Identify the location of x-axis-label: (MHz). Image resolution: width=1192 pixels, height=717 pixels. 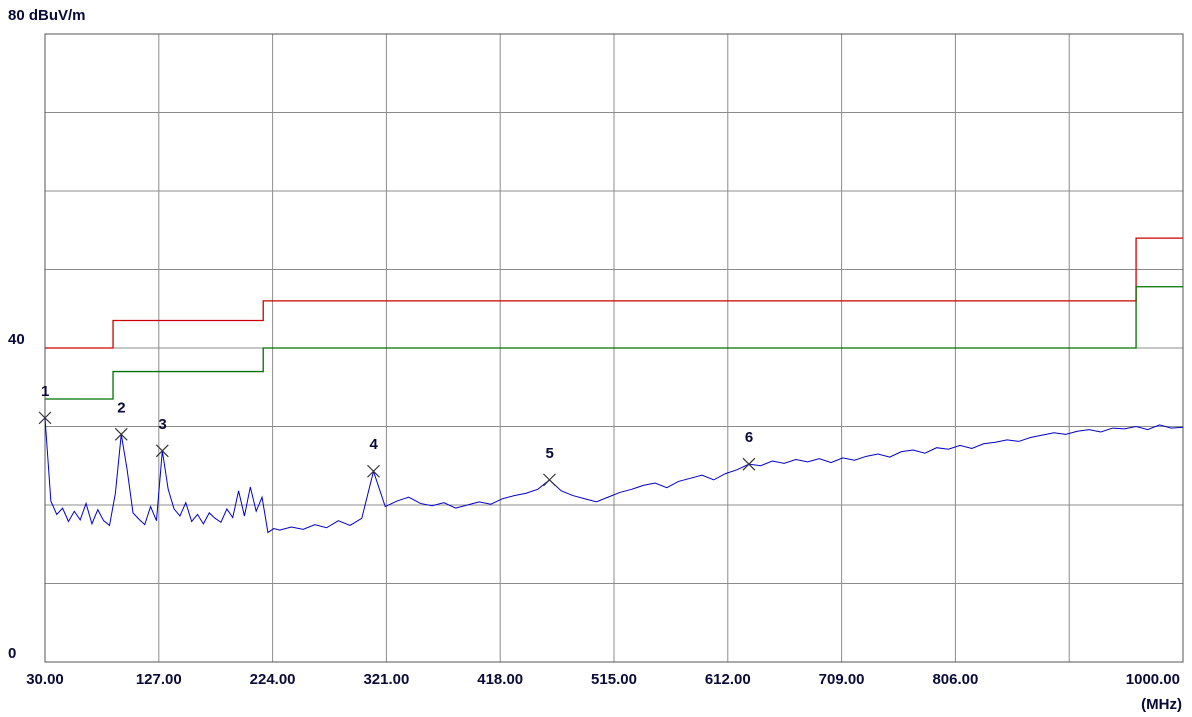
(1161, 704).